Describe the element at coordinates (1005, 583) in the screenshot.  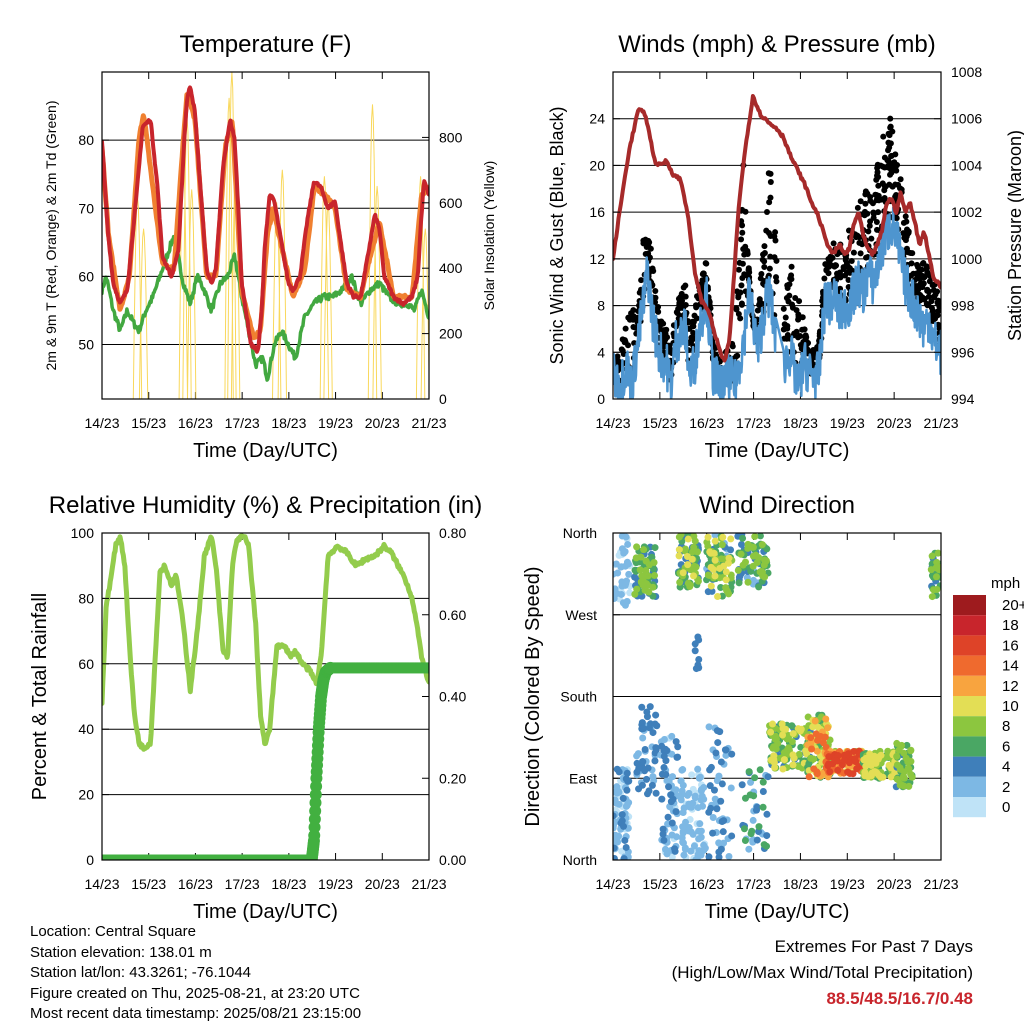
I see `colorbar-title: mph` at that location.